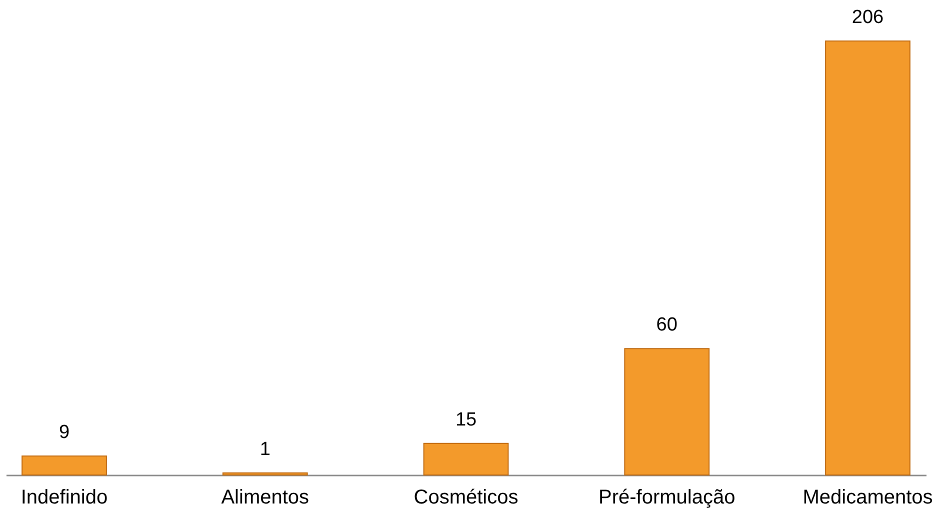  What do you see at coordinates (265, 449) in the screenshot?
I see `data-label: 1` at bounding box center [265, 449].